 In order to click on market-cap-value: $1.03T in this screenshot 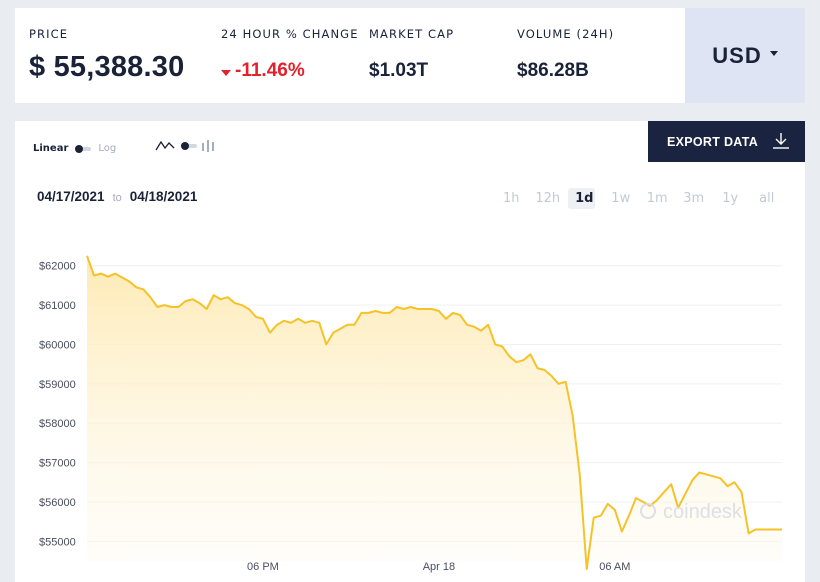, I will do `click(399, 70)`.